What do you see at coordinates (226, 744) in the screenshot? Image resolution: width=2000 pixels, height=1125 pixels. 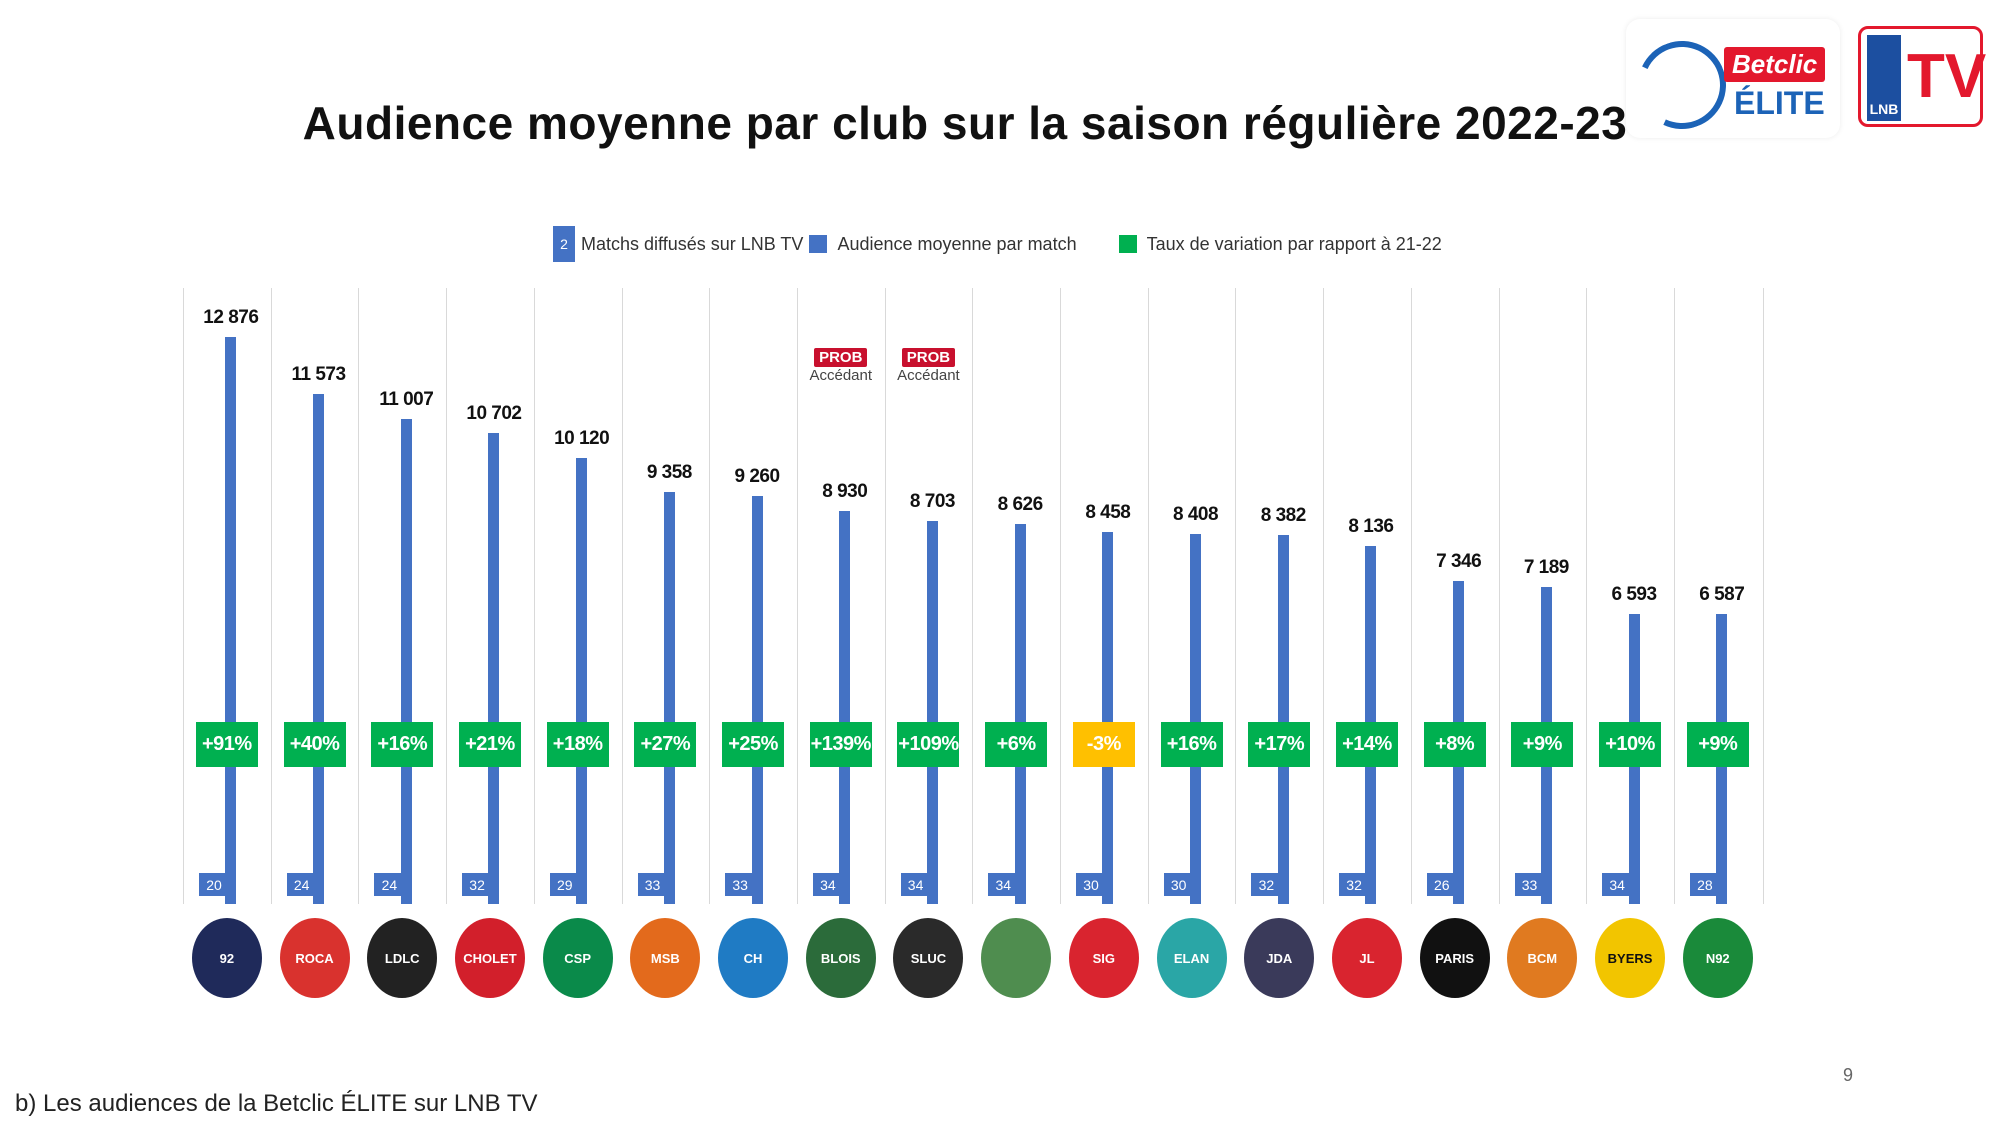 I see `variation-badge: +91%` at bounding box center [226, 744].